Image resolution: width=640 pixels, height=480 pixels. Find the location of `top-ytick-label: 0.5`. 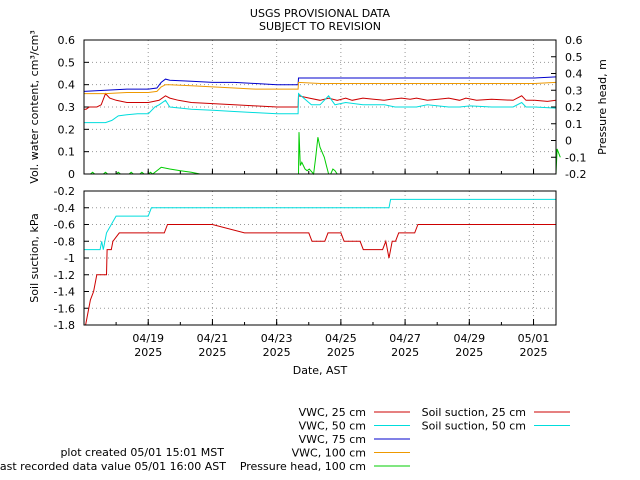

top-ytick-label: 0.5 is located at coordinates (67, 62).